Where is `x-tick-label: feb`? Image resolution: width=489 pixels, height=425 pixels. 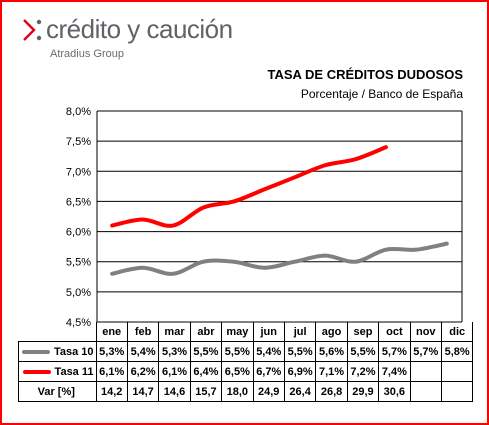
x-tick-label: feb is located at coordinates (143, 332).